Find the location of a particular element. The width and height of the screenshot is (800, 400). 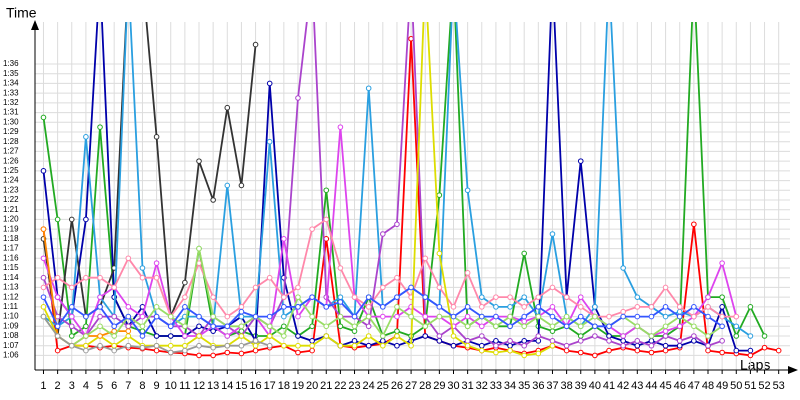

x-tick-label: 3 is located at coordinates (72, 386).